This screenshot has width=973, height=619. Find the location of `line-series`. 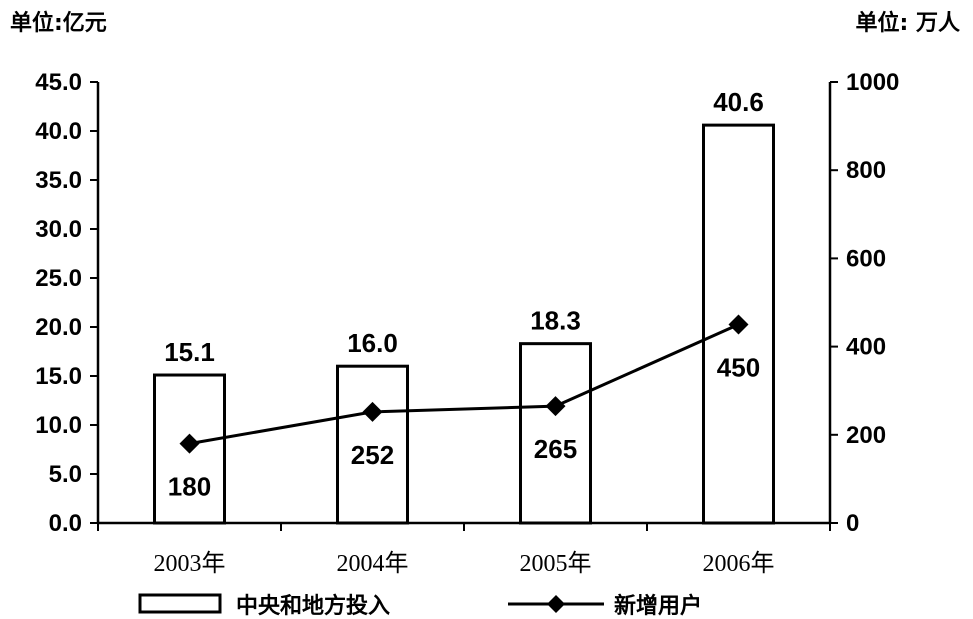

line-series is located at coordinates (464, 384).